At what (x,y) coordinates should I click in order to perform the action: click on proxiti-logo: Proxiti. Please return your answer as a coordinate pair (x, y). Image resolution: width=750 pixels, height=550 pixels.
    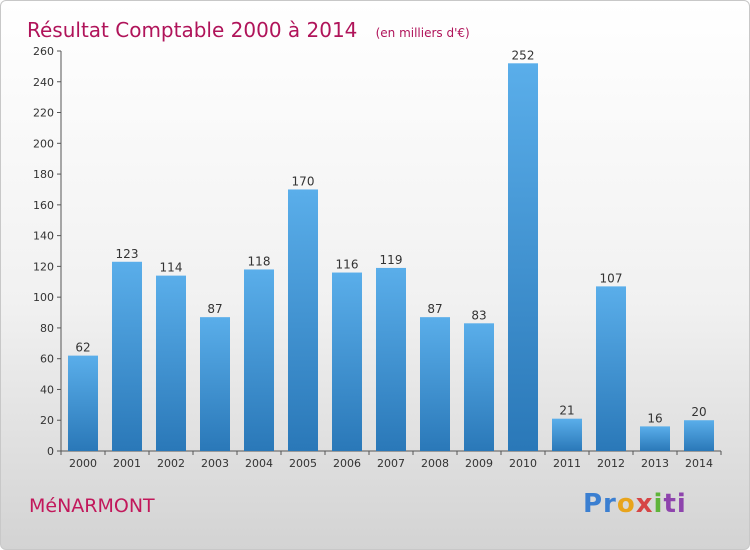
    Looking at the image, I should click on (635, 504).